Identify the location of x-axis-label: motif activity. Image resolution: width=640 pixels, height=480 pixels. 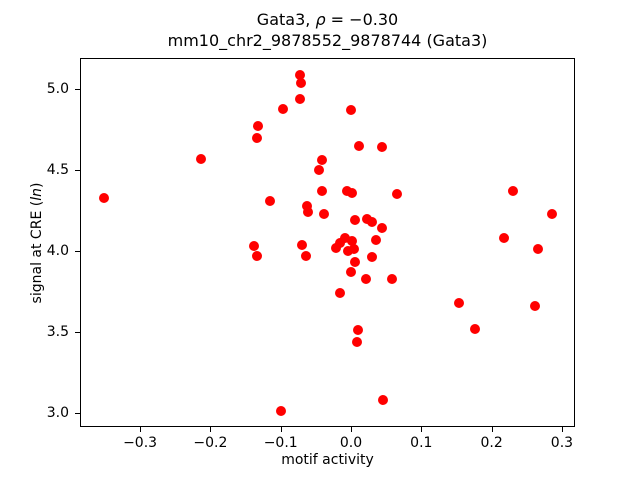
(327, 460).